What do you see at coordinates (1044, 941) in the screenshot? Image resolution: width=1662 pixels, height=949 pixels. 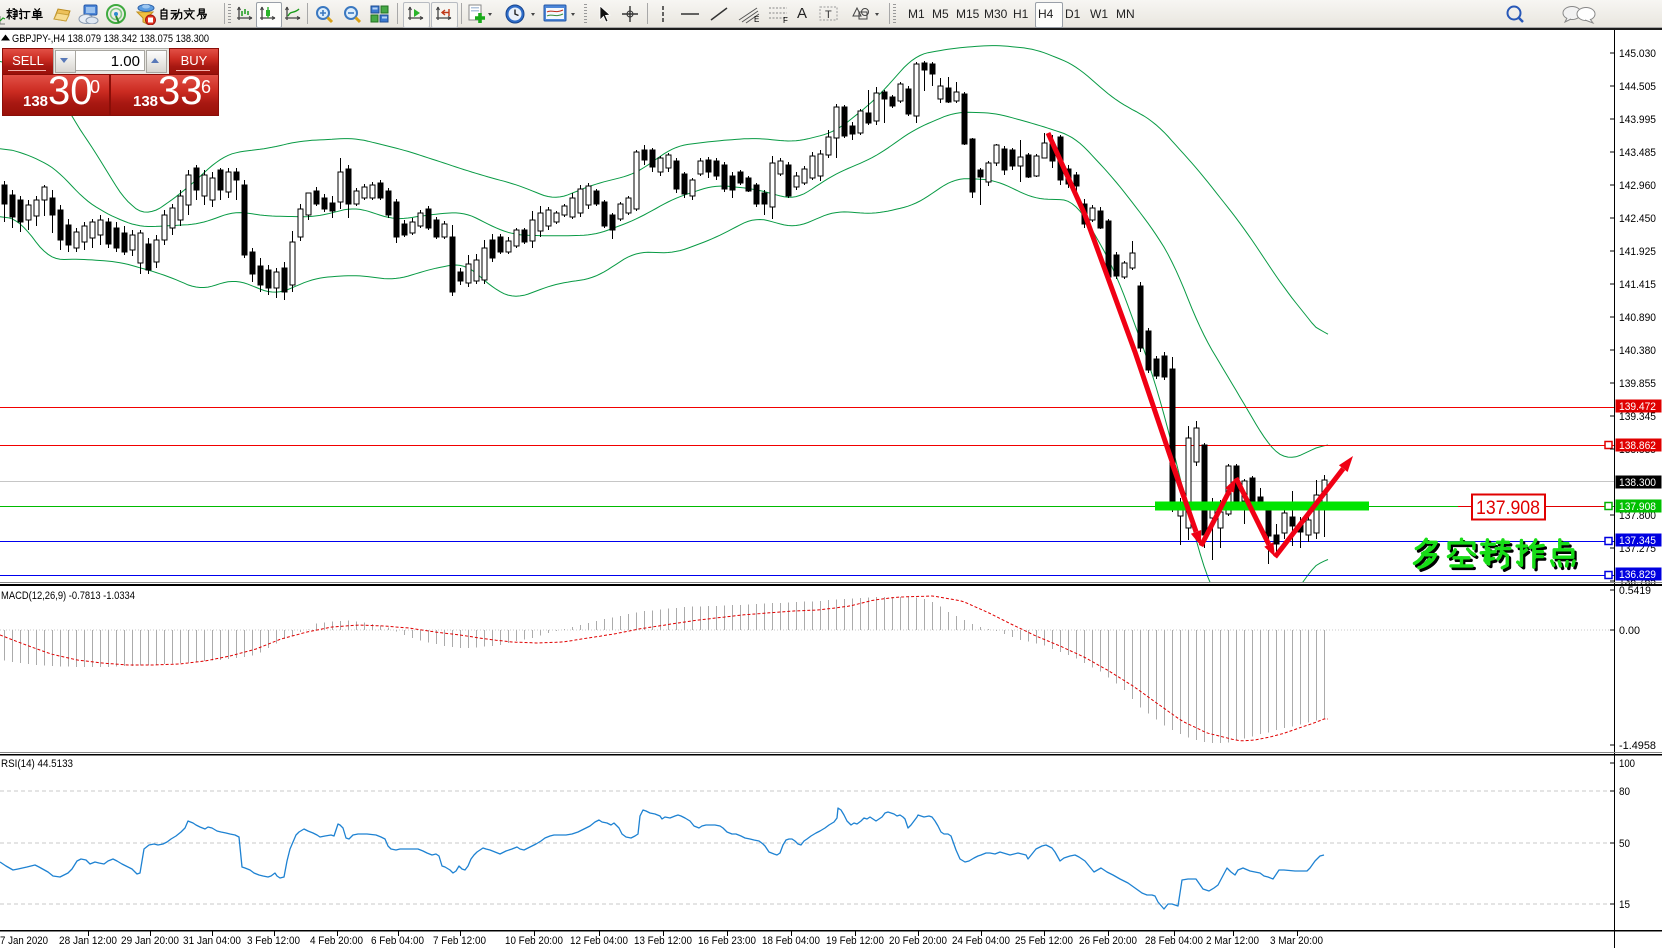 I see `svg-text: 25 Feb 12:00` at bounding box center [1044, 941].